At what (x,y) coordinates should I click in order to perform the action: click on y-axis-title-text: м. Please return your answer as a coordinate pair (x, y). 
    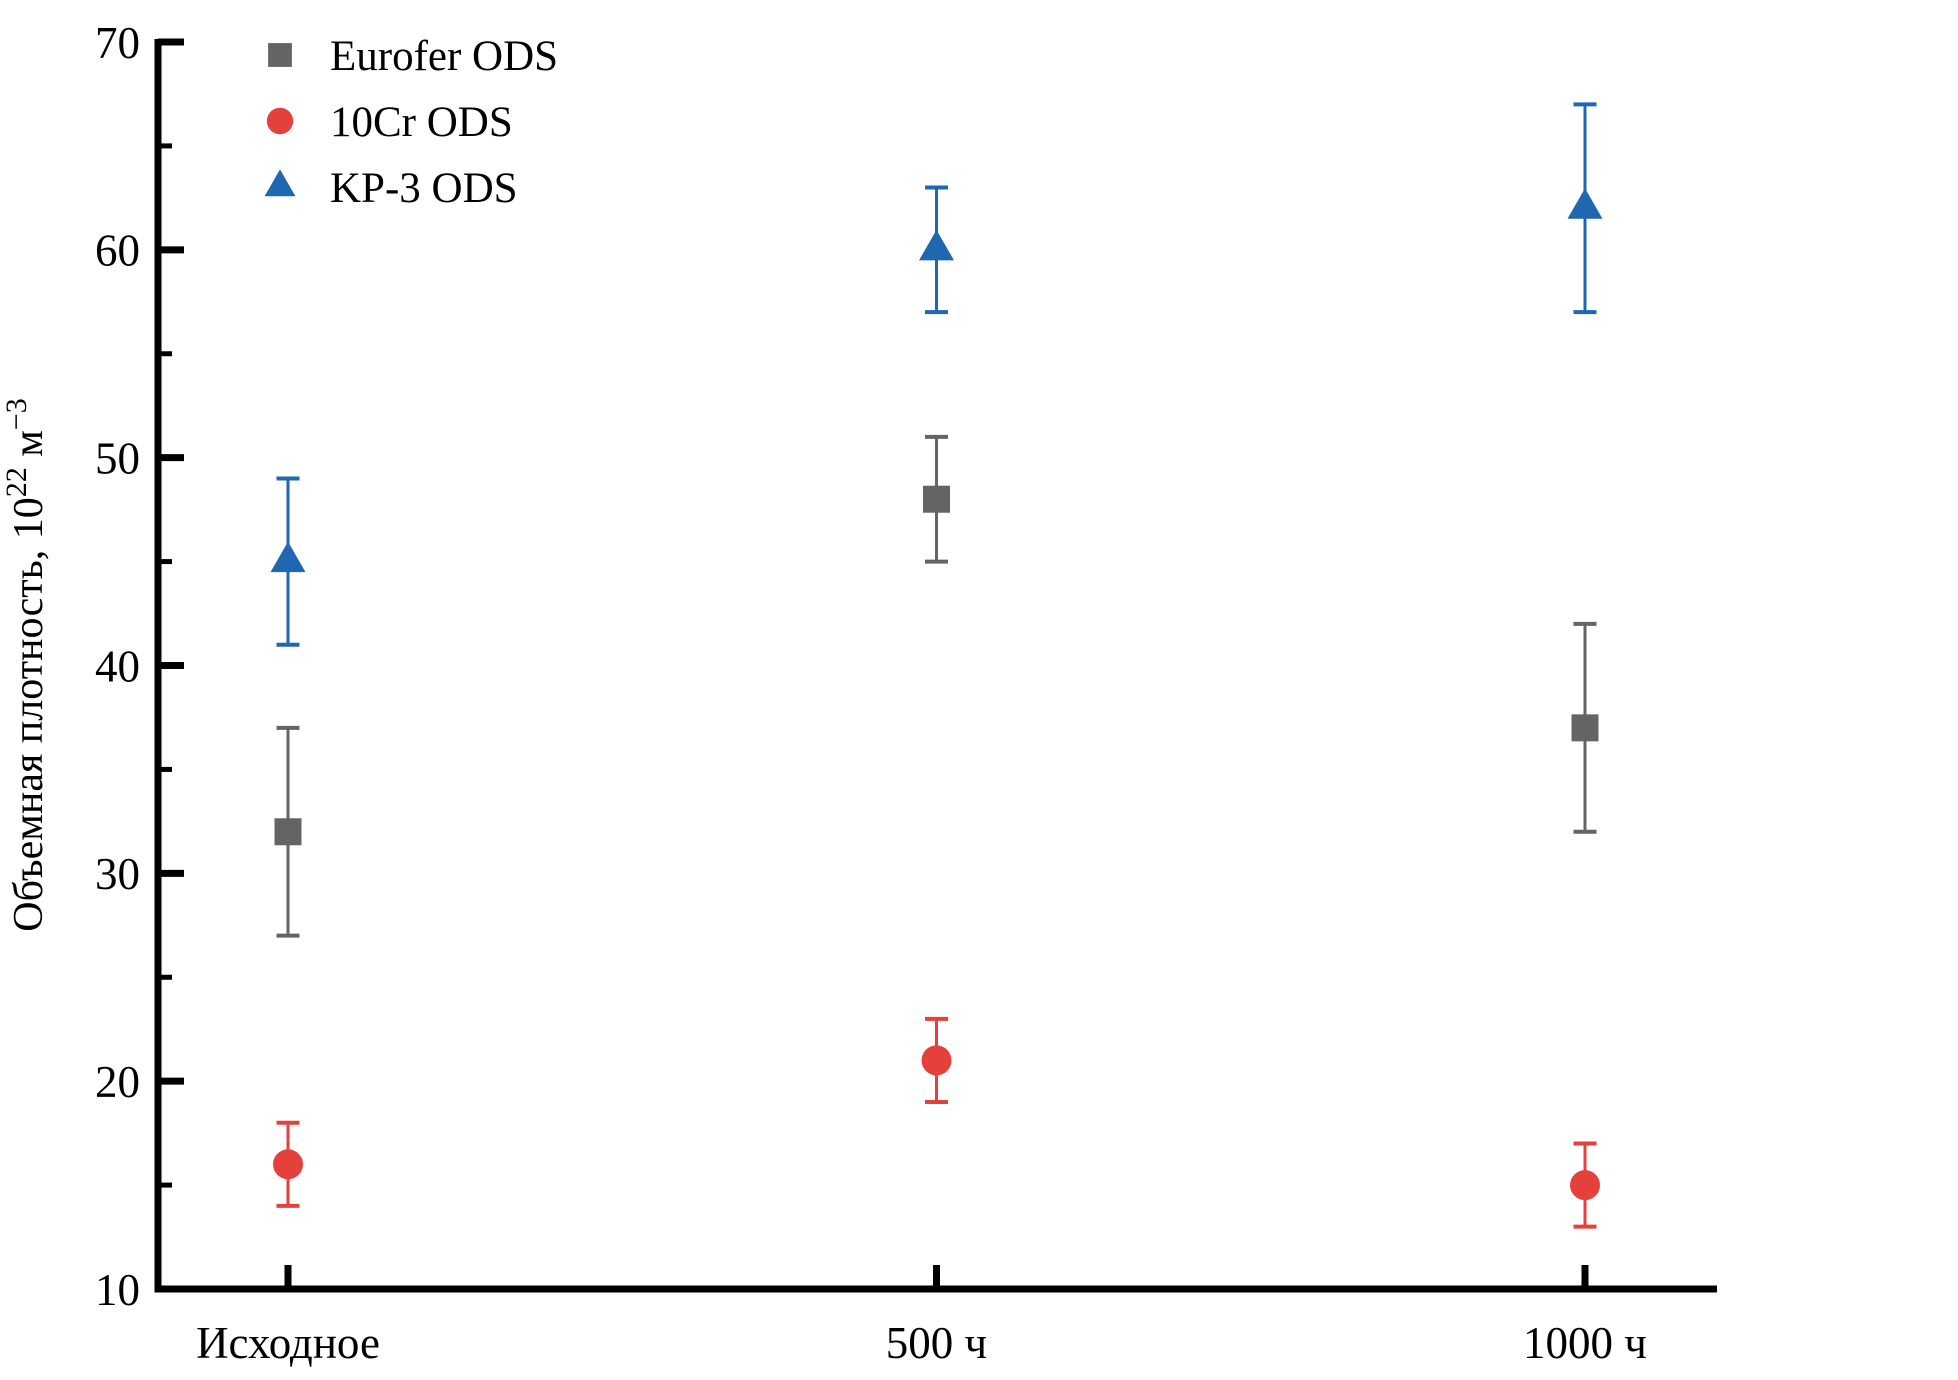
    Looking at the image, I should click on (29, 448).